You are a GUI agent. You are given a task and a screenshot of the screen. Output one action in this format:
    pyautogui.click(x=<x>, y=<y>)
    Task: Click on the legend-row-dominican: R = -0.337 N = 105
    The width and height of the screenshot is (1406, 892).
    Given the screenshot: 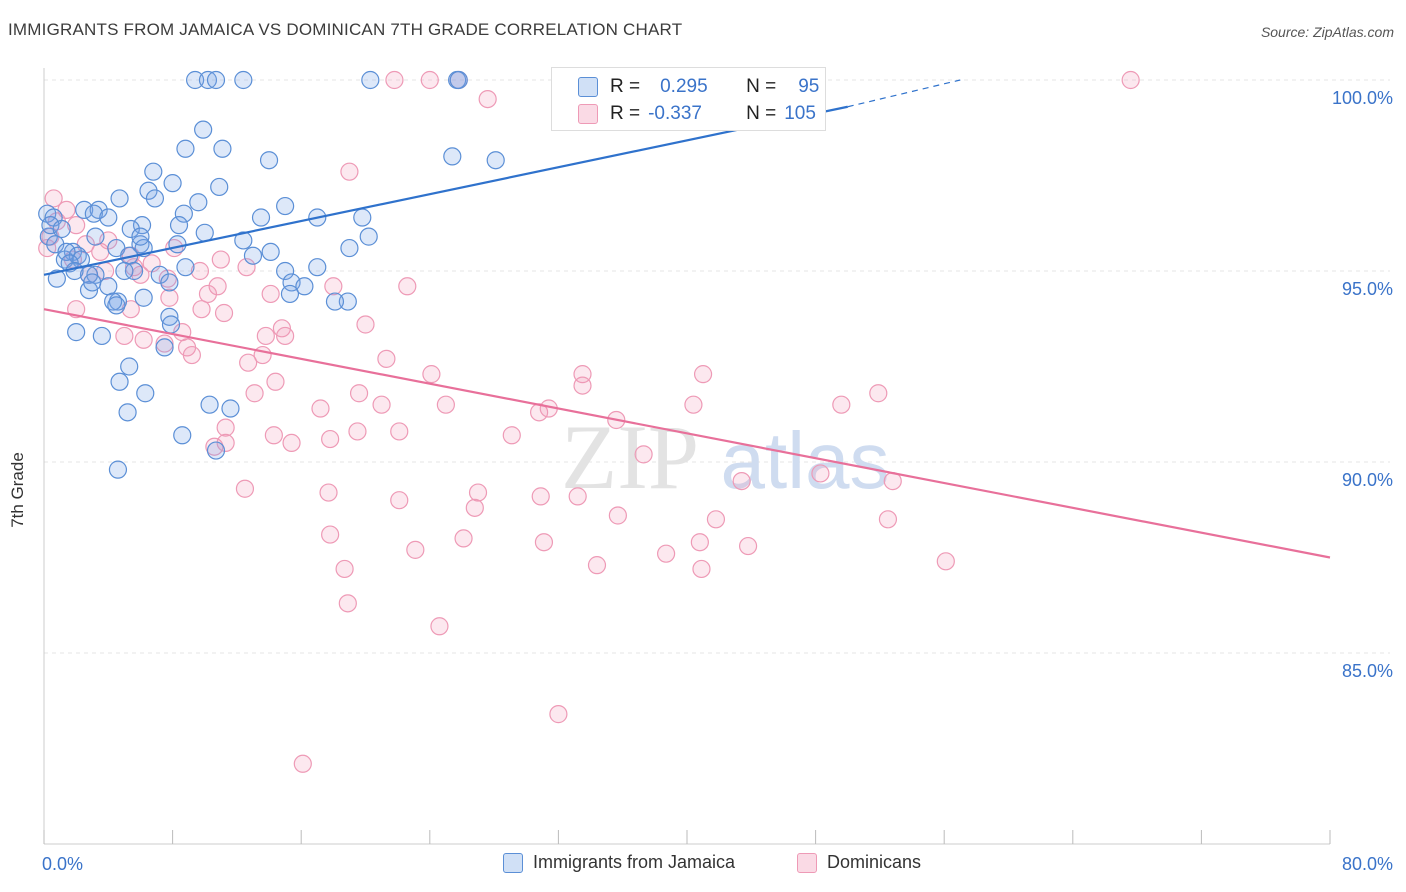 What is the action you would take?
    pyautogui.click(x=684, y=114)
    